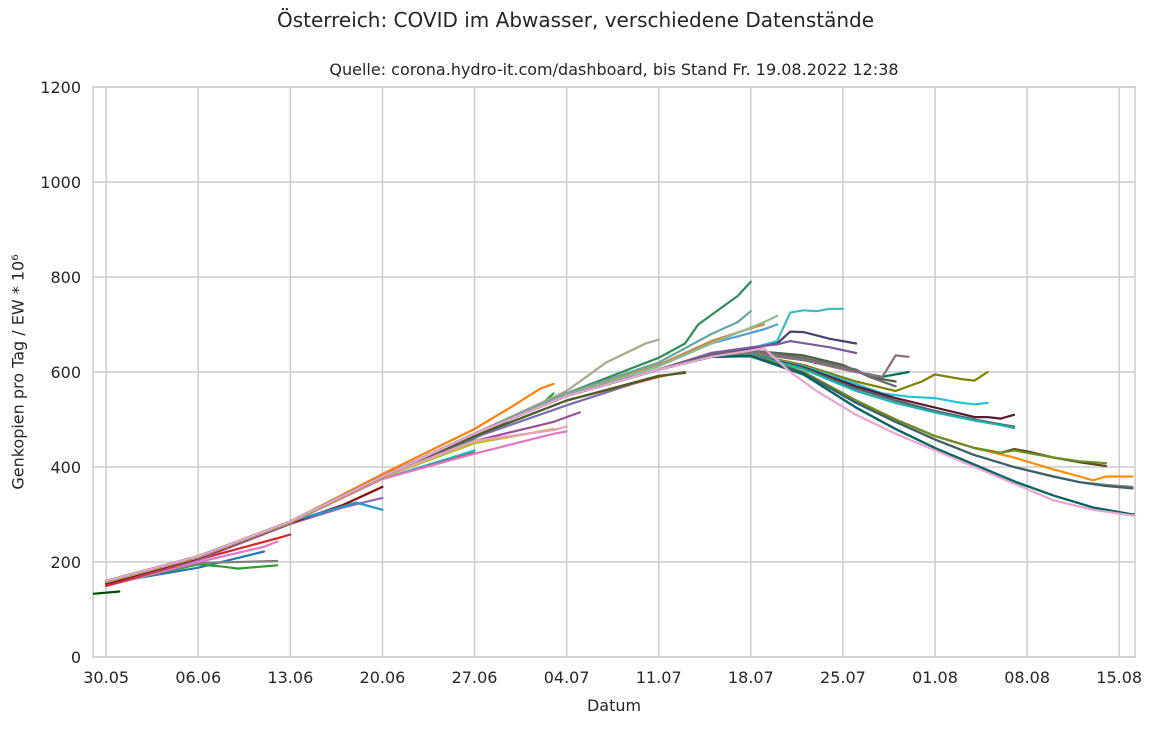 The image size is (1151, 729). What do you see at coordinates (65, 372) in the screenshot?
I see `y-tick-label: 600` at bounding box center [65, 372].